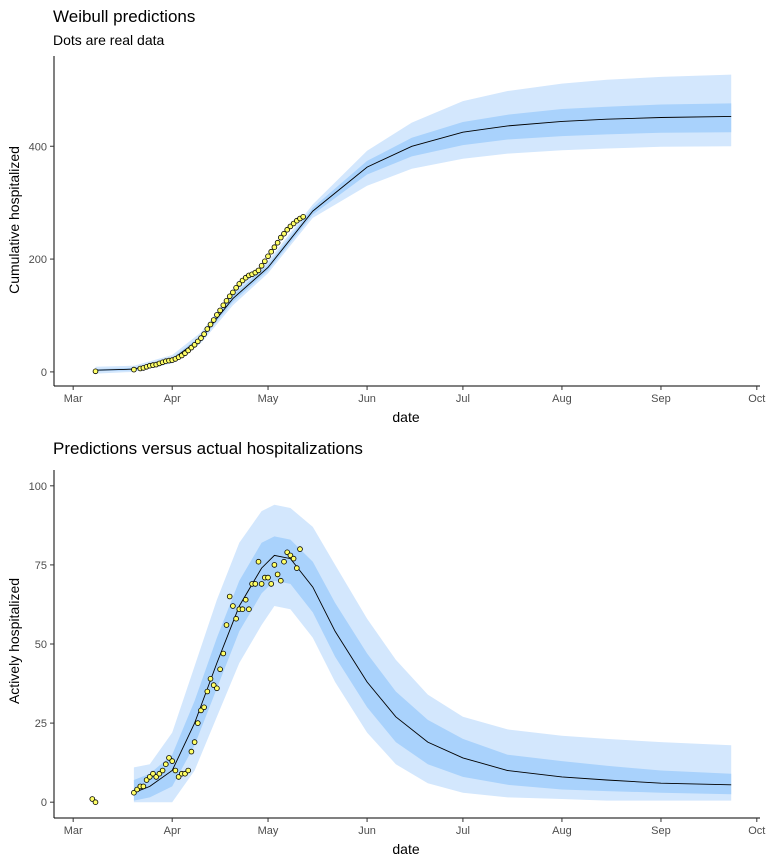 The image size is (768, 864). Describe the element at coordinates (41, 724) in the screenshot. I see `y-tick-label: 25` at that location.